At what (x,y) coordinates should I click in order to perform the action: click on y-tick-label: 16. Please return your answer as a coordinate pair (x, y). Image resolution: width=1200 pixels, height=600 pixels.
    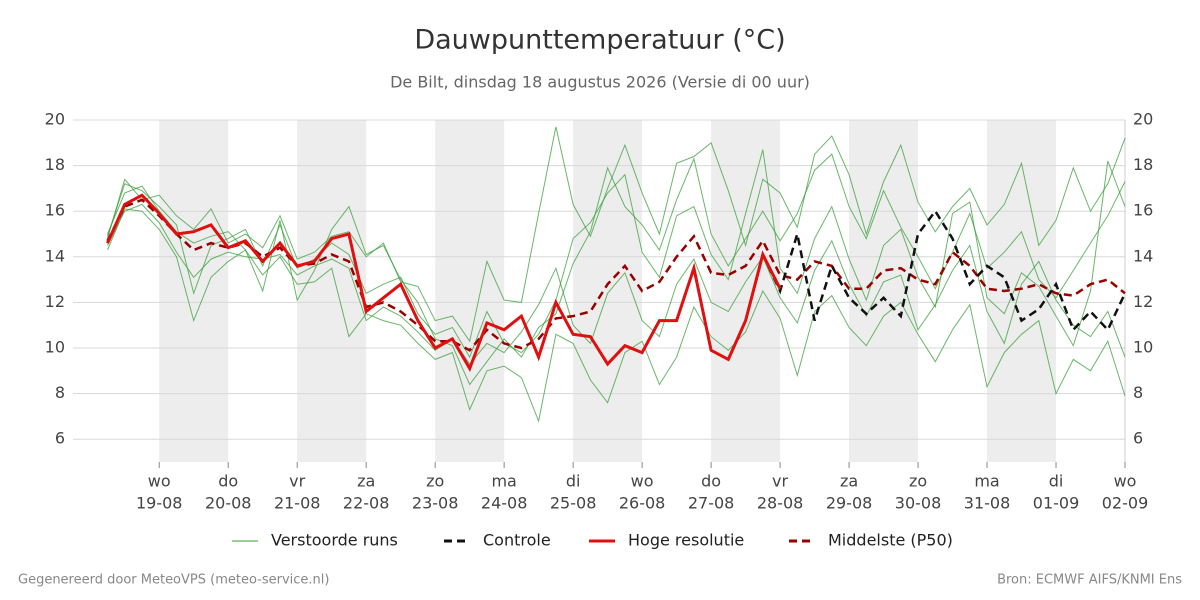
    Looking at the image, I should click on (55, 210).